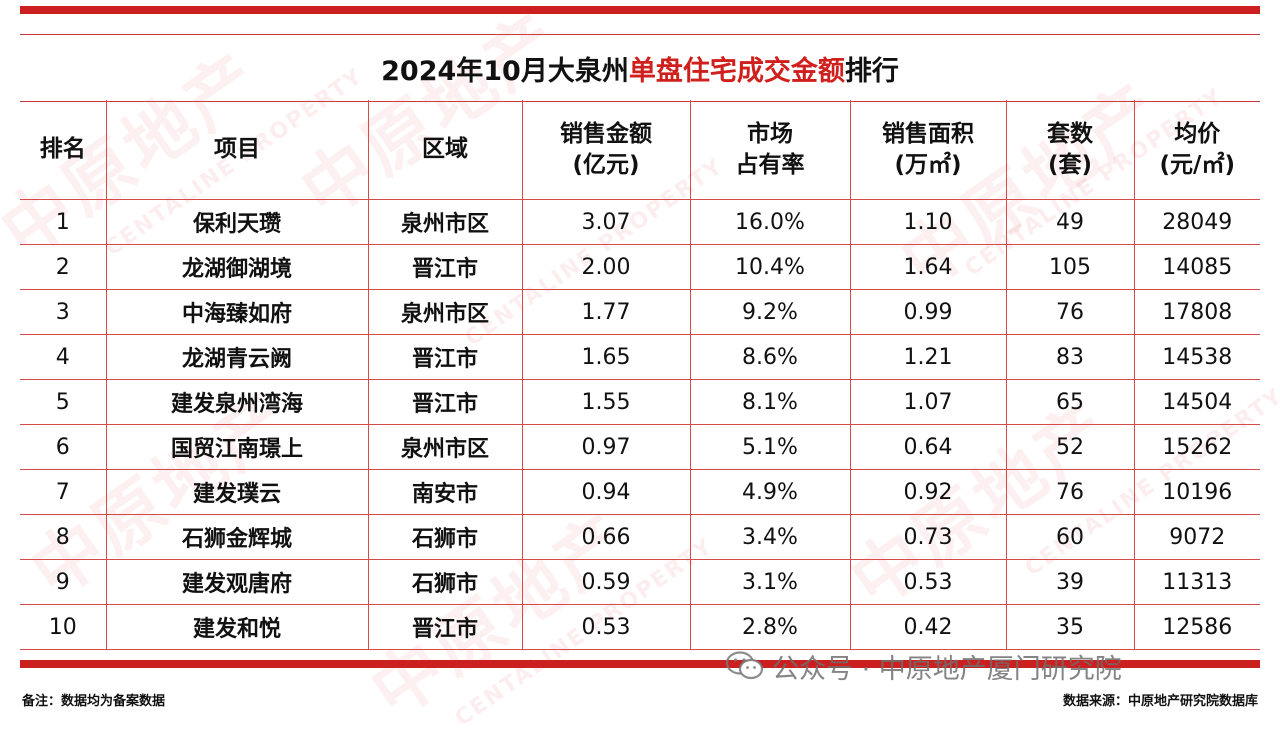  What do you see at coordinates (770, 582) in the screenshot?
I see `market-share-cell: 3.1%` at bounding box center [770, 582].